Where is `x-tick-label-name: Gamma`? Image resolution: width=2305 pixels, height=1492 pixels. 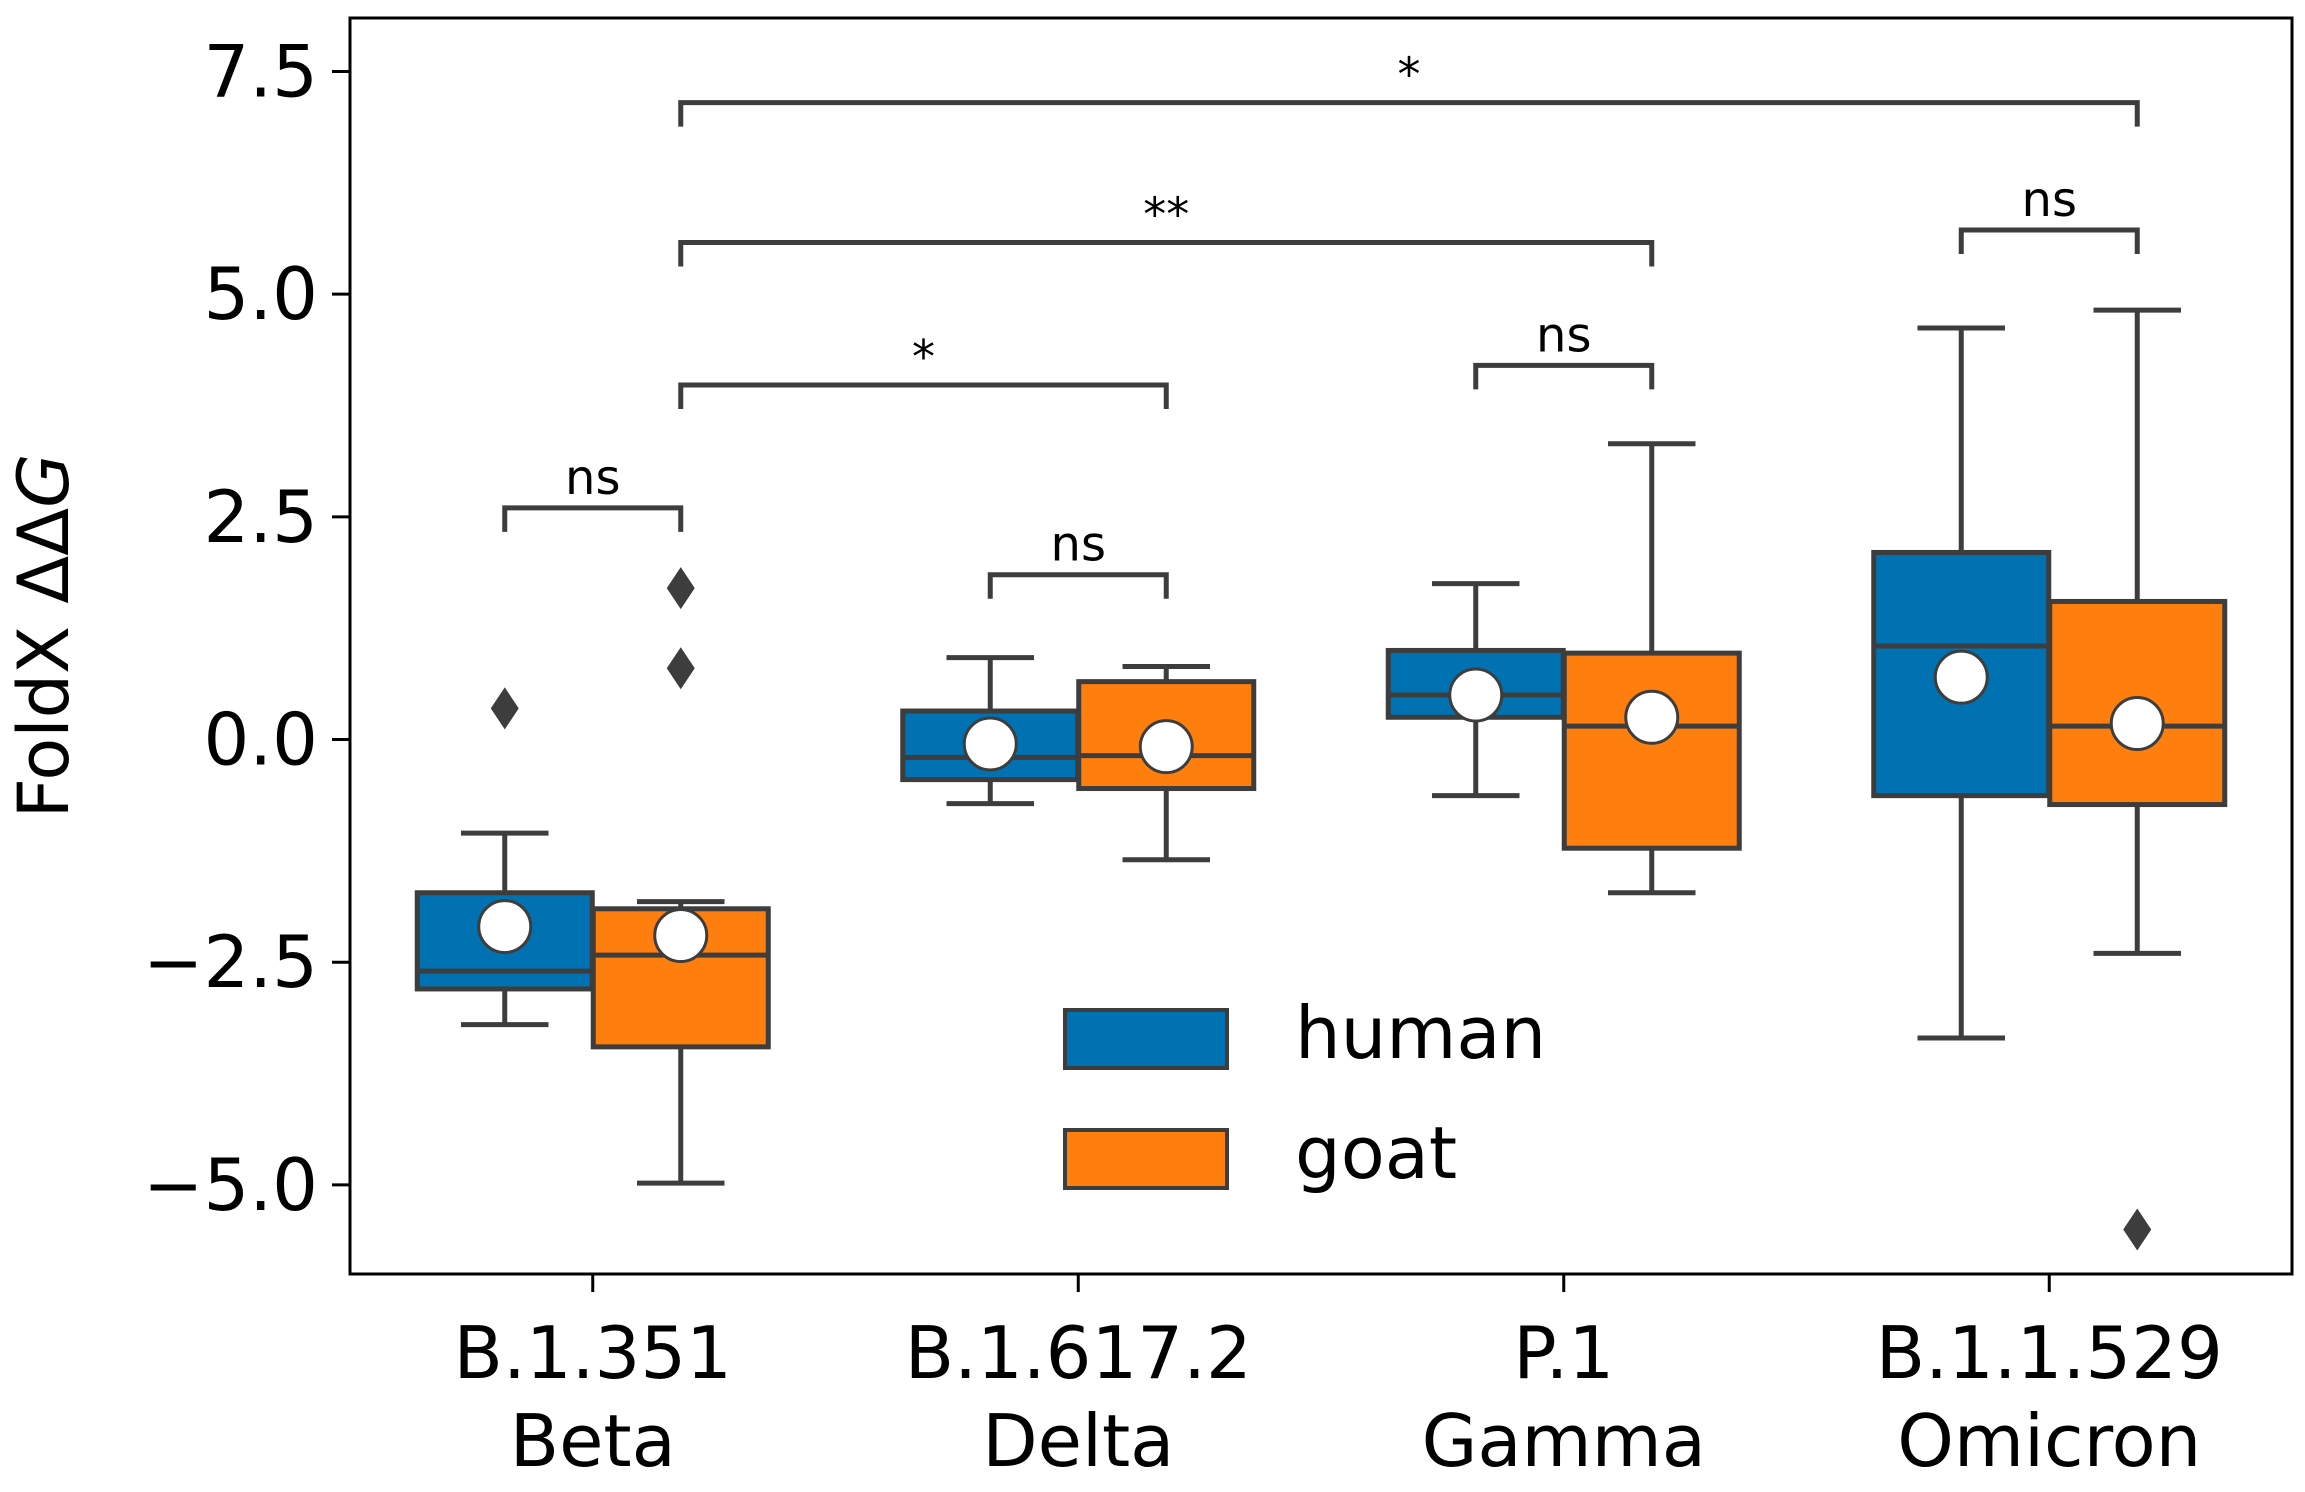 x-tick-label-name: Gamma is located at coordinates (1564, 1441).